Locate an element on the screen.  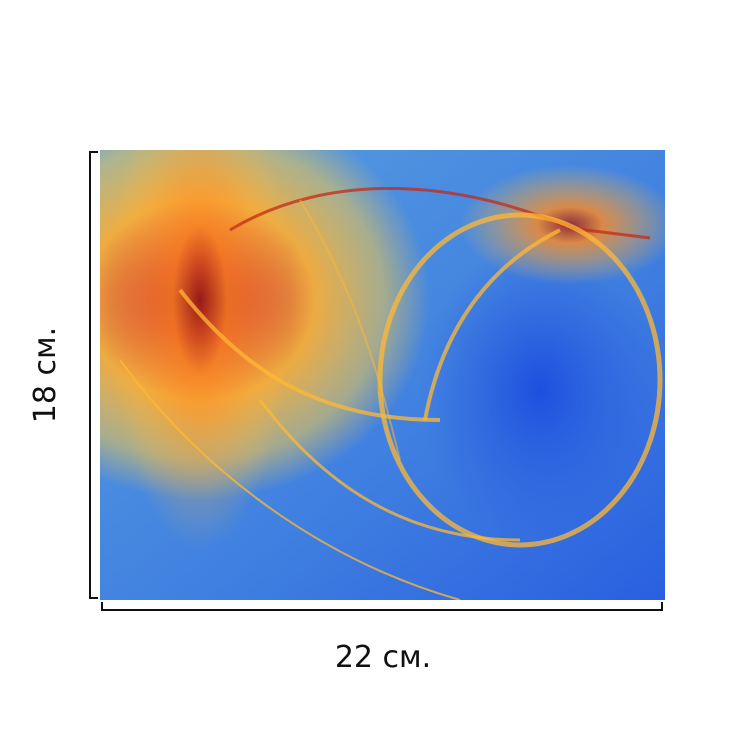
height-label: 18 см. is located at coordinates (45, 375).